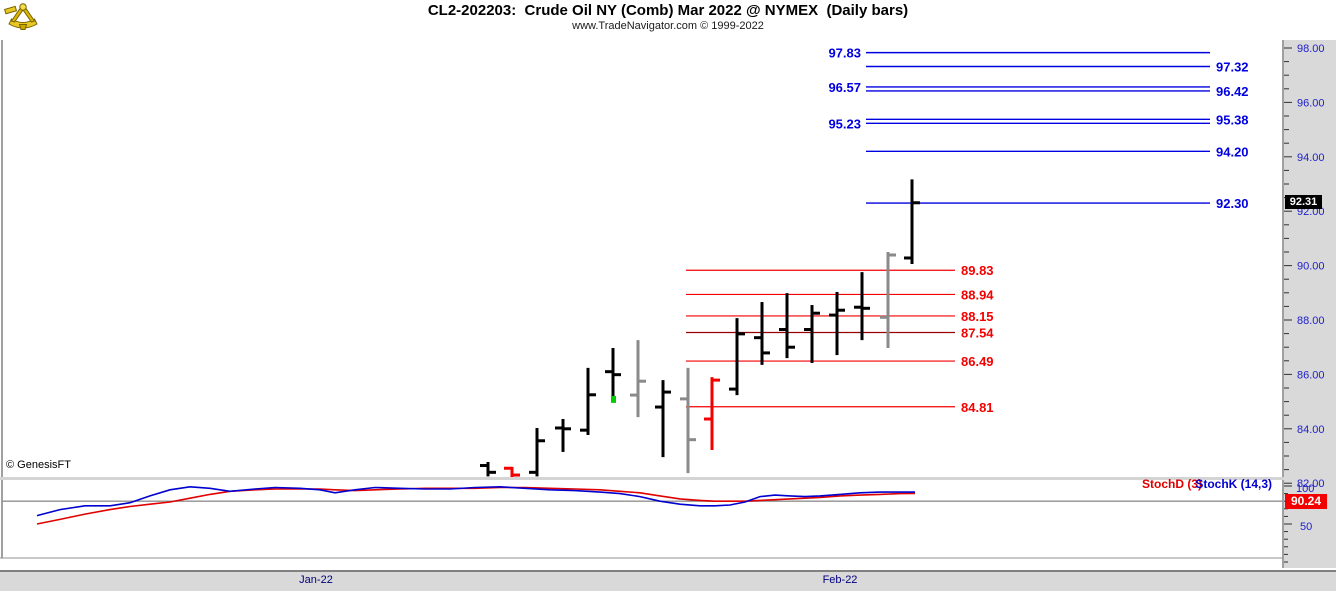 The image size is (1336, 591). Describe the element at coordinates (613, 399) in the screenshot. I see `buy-signal-marker` at that location.